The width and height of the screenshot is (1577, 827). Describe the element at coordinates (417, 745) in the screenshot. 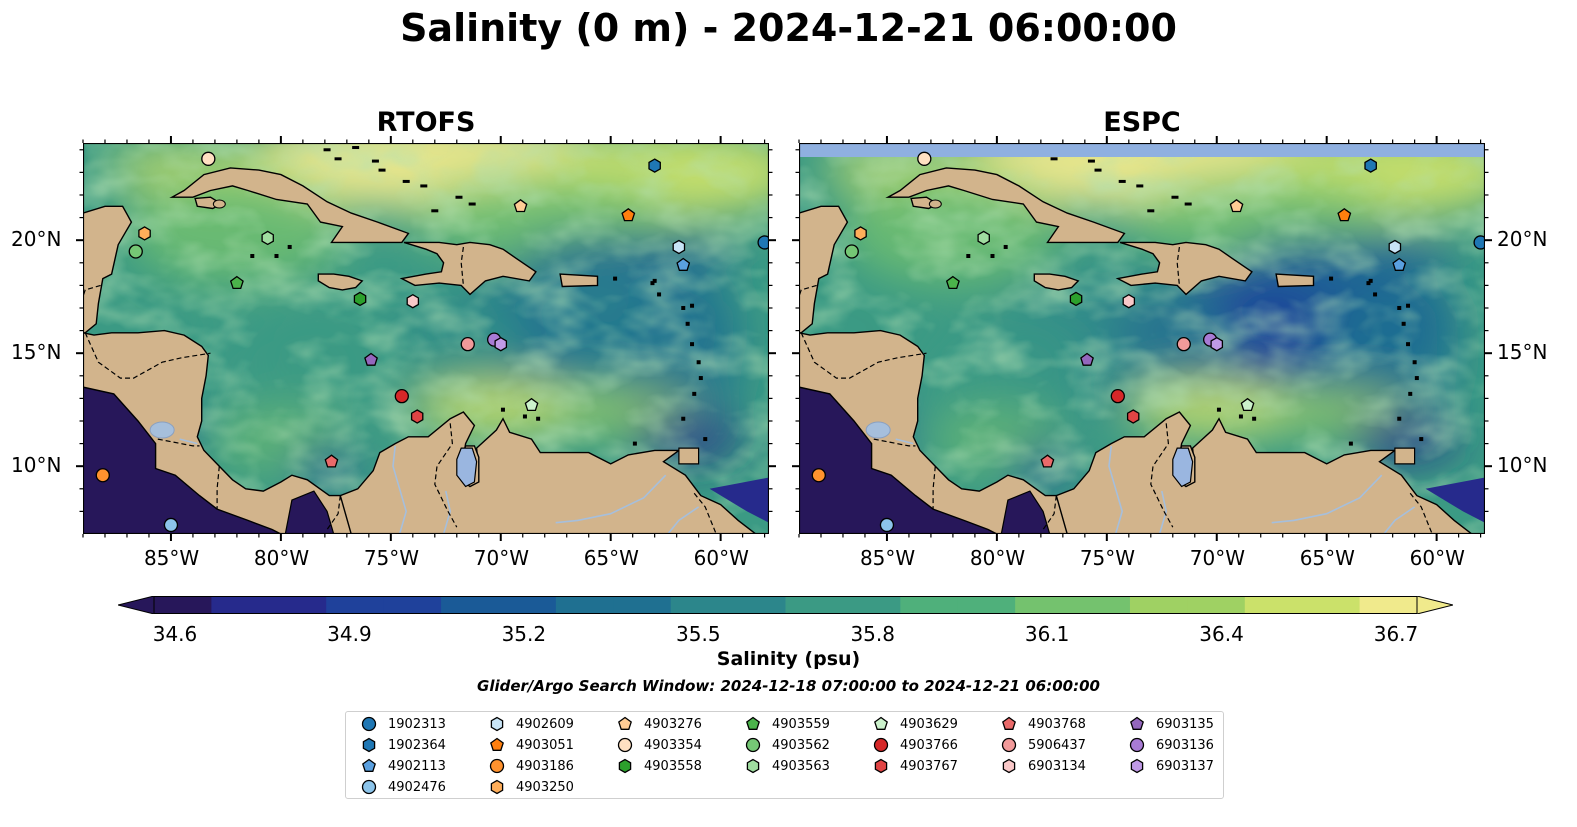

I see `legend-label: 1902364` at that location.